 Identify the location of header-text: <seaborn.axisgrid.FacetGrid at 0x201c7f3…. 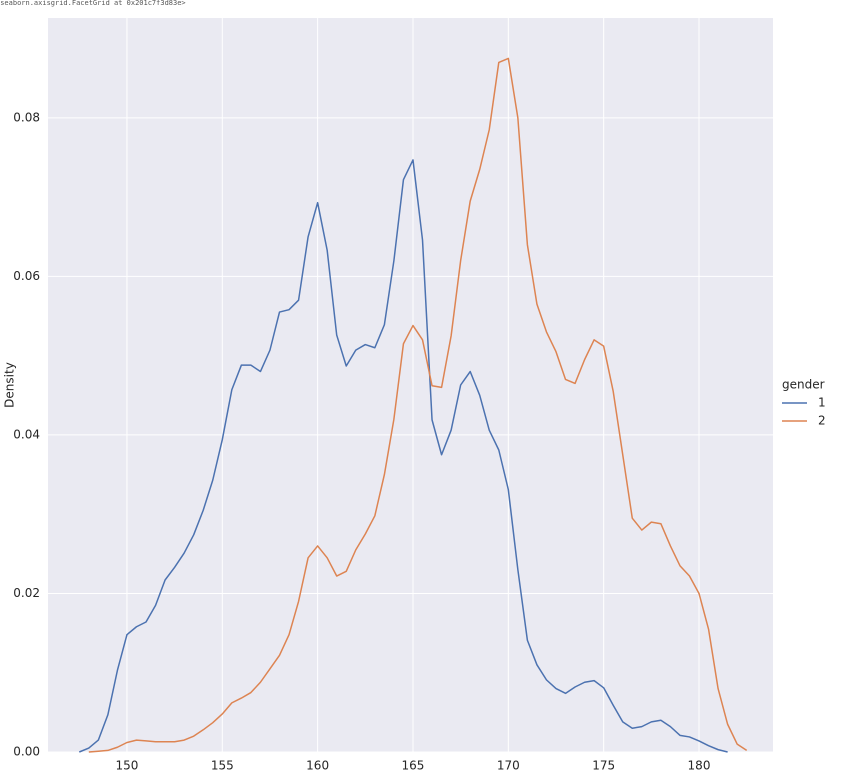
(93, 3).